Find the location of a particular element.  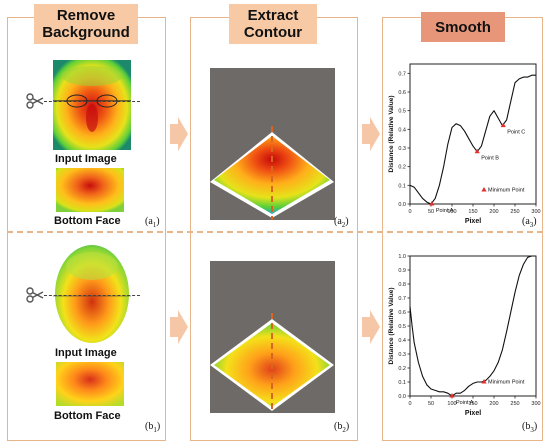

chart-a-x-tick-label: 250 is located at coordinates (514, 212).